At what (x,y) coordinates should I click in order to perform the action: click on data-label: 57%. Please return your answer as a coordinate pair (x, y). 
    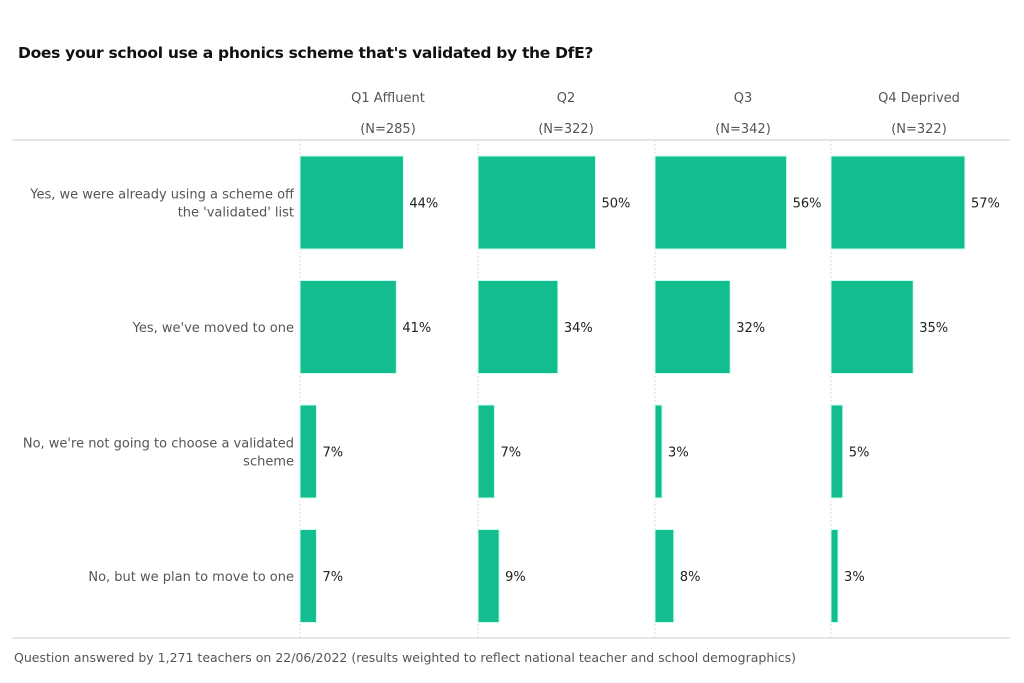
    Looking at the image, I should click on (985, 204).